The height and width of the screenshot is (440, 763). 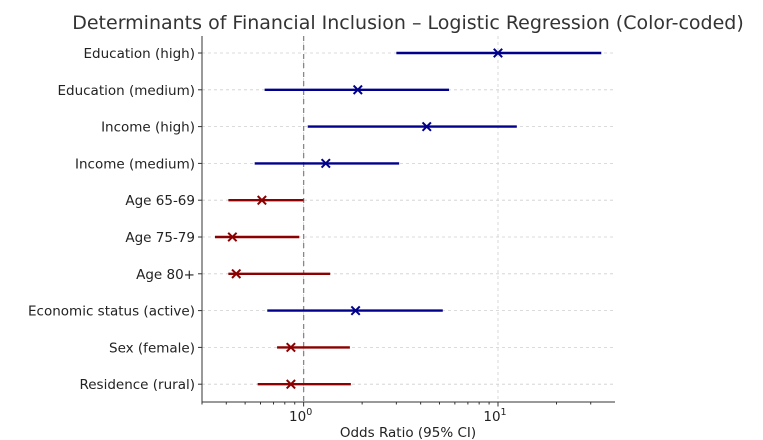 I want to click on y-tick-label: Income (high), so click(x=148, y=128).